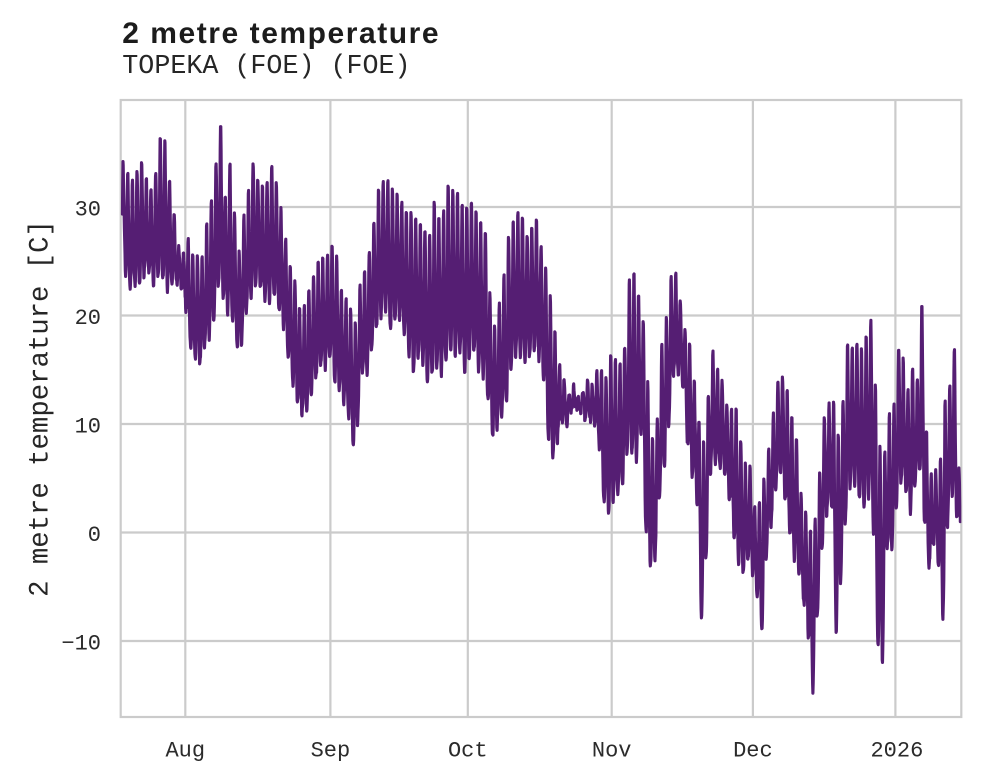 The image size is (981, 782). What do you see at coordinates (41, 408) in the screenshot?
I see `svg-text: 2 metre temperature [C]` at bounding box center [41, 408].